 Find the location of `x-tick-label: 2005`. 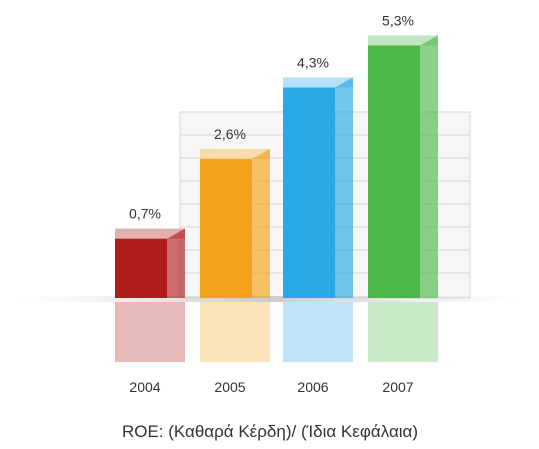

x-tick-label: 2005 is located at coordinates (229, 387).